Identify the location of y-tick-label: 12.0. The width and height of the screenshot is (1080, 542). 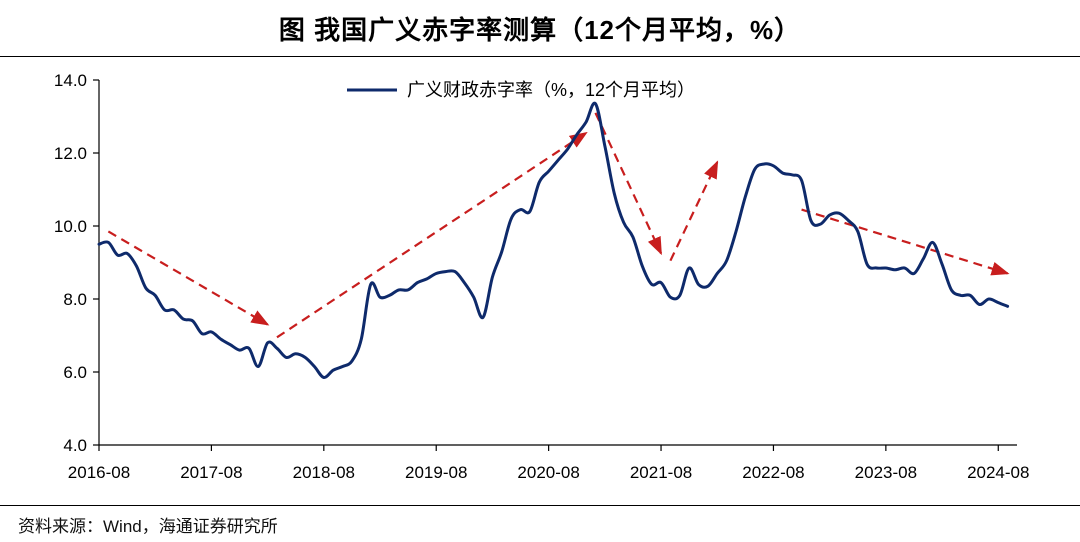
(70, 153).